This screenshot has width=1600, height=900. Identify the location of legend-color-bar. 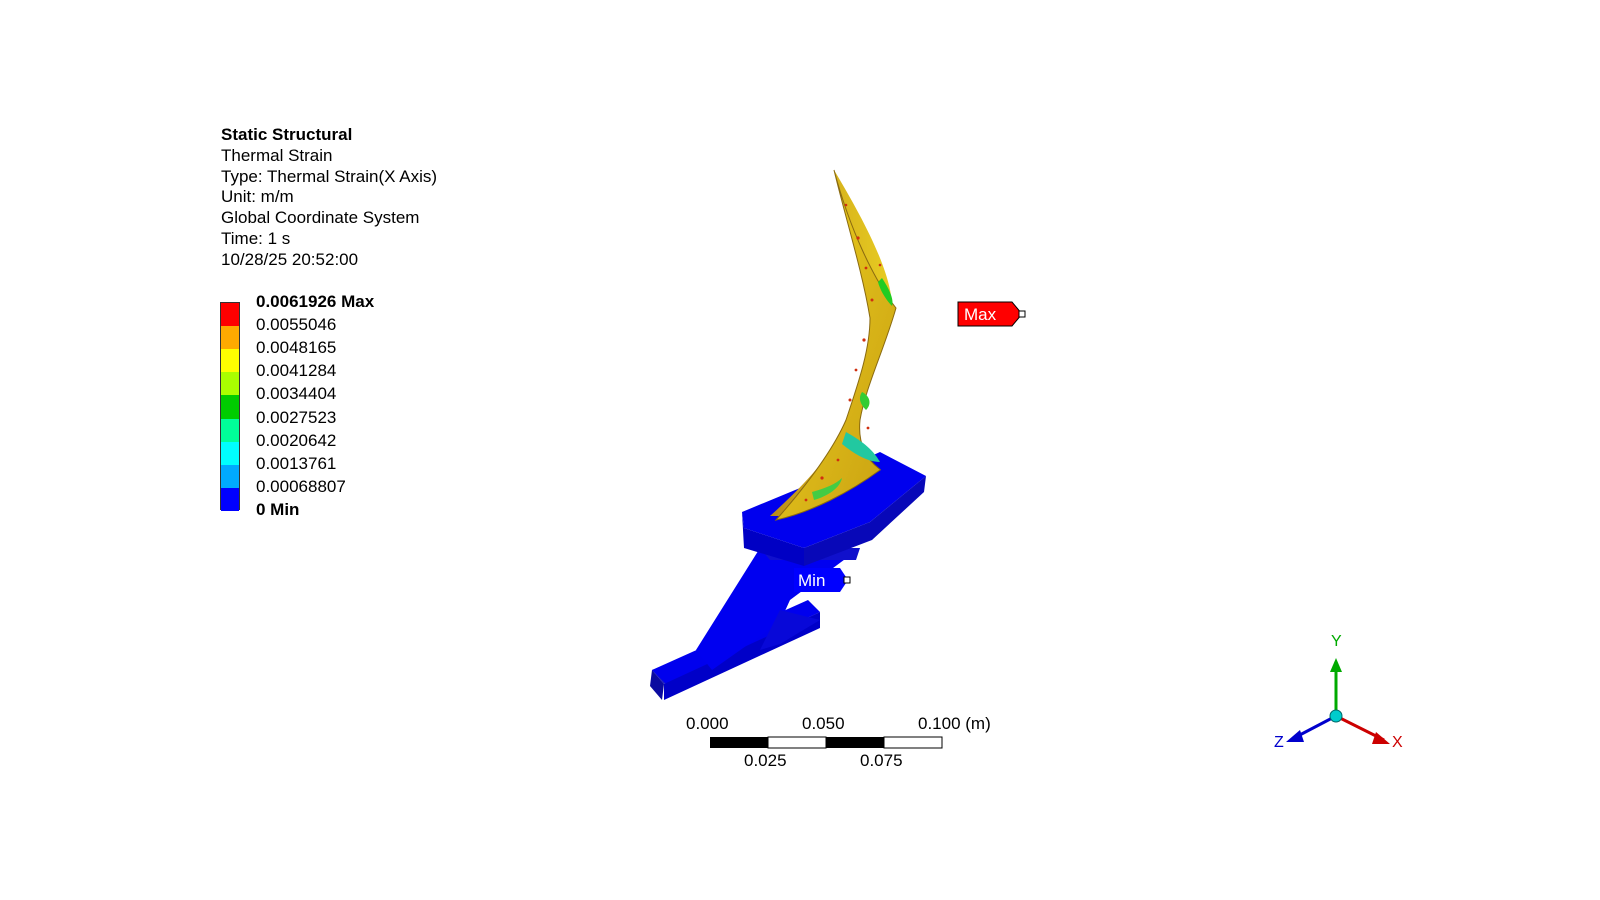
(230, 407).